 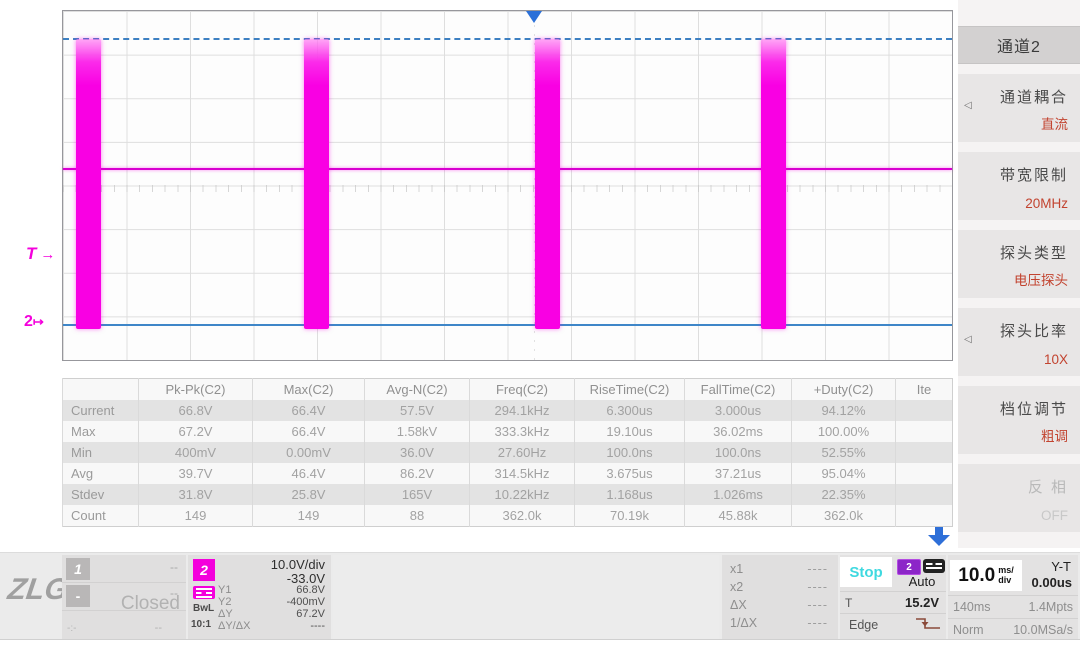 I want to click on xcursor-row: x1 ----, so click(x=779, y=569).